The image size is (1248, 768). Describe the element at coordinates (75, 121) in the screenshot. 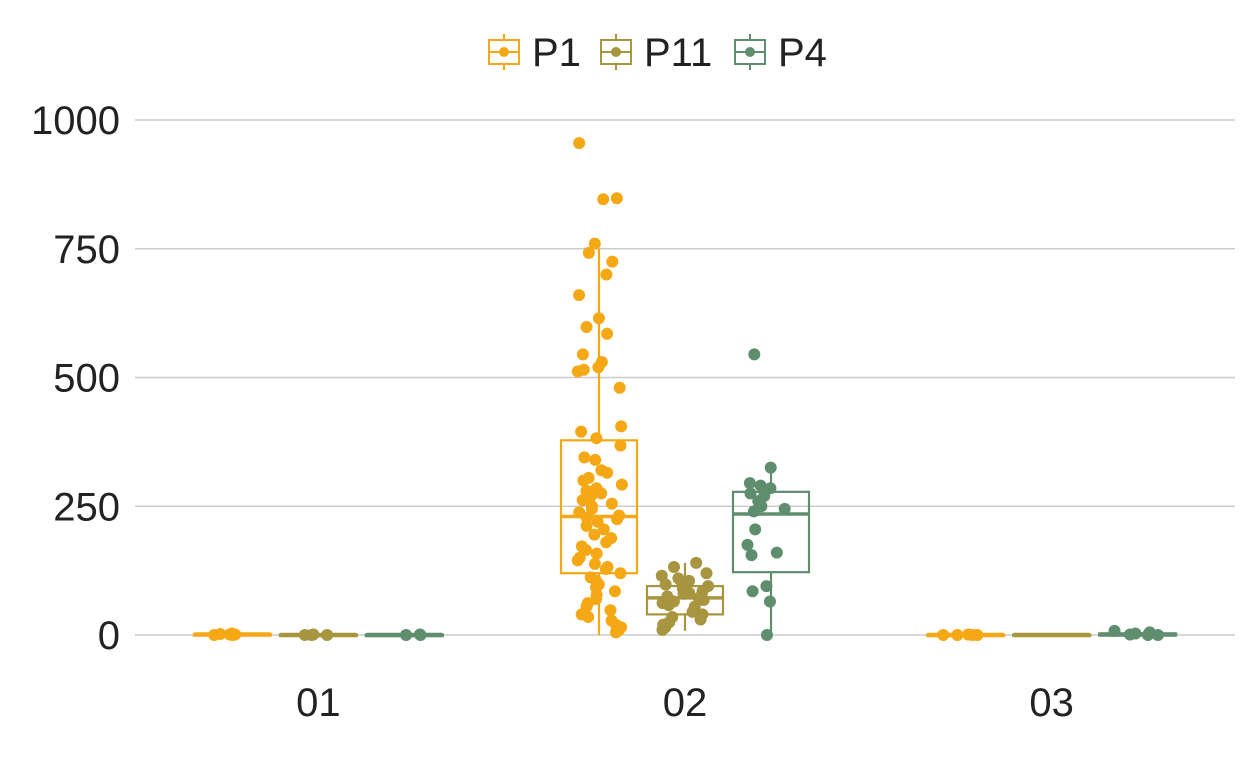

I see `y-tick-label: 1000` at that location.